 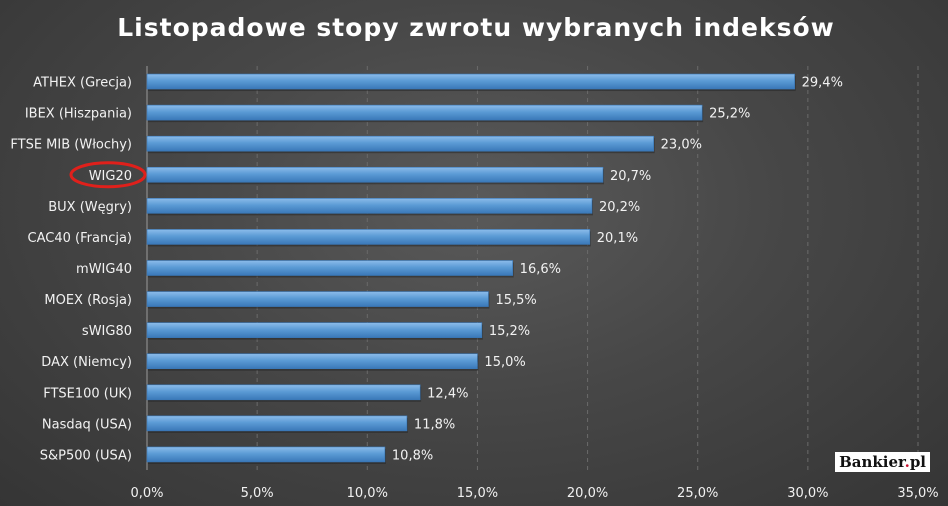 I want to click on value-label: 10,8%, so click(x=412, y=455).